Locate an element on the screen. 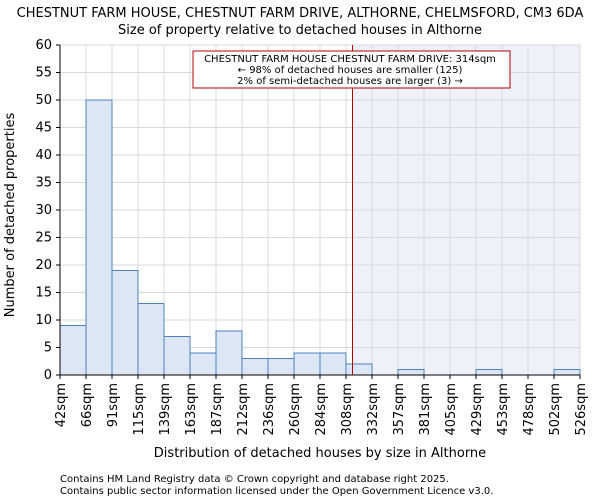  x-tick-label: 42sqm is located at coordinates (61, 405).